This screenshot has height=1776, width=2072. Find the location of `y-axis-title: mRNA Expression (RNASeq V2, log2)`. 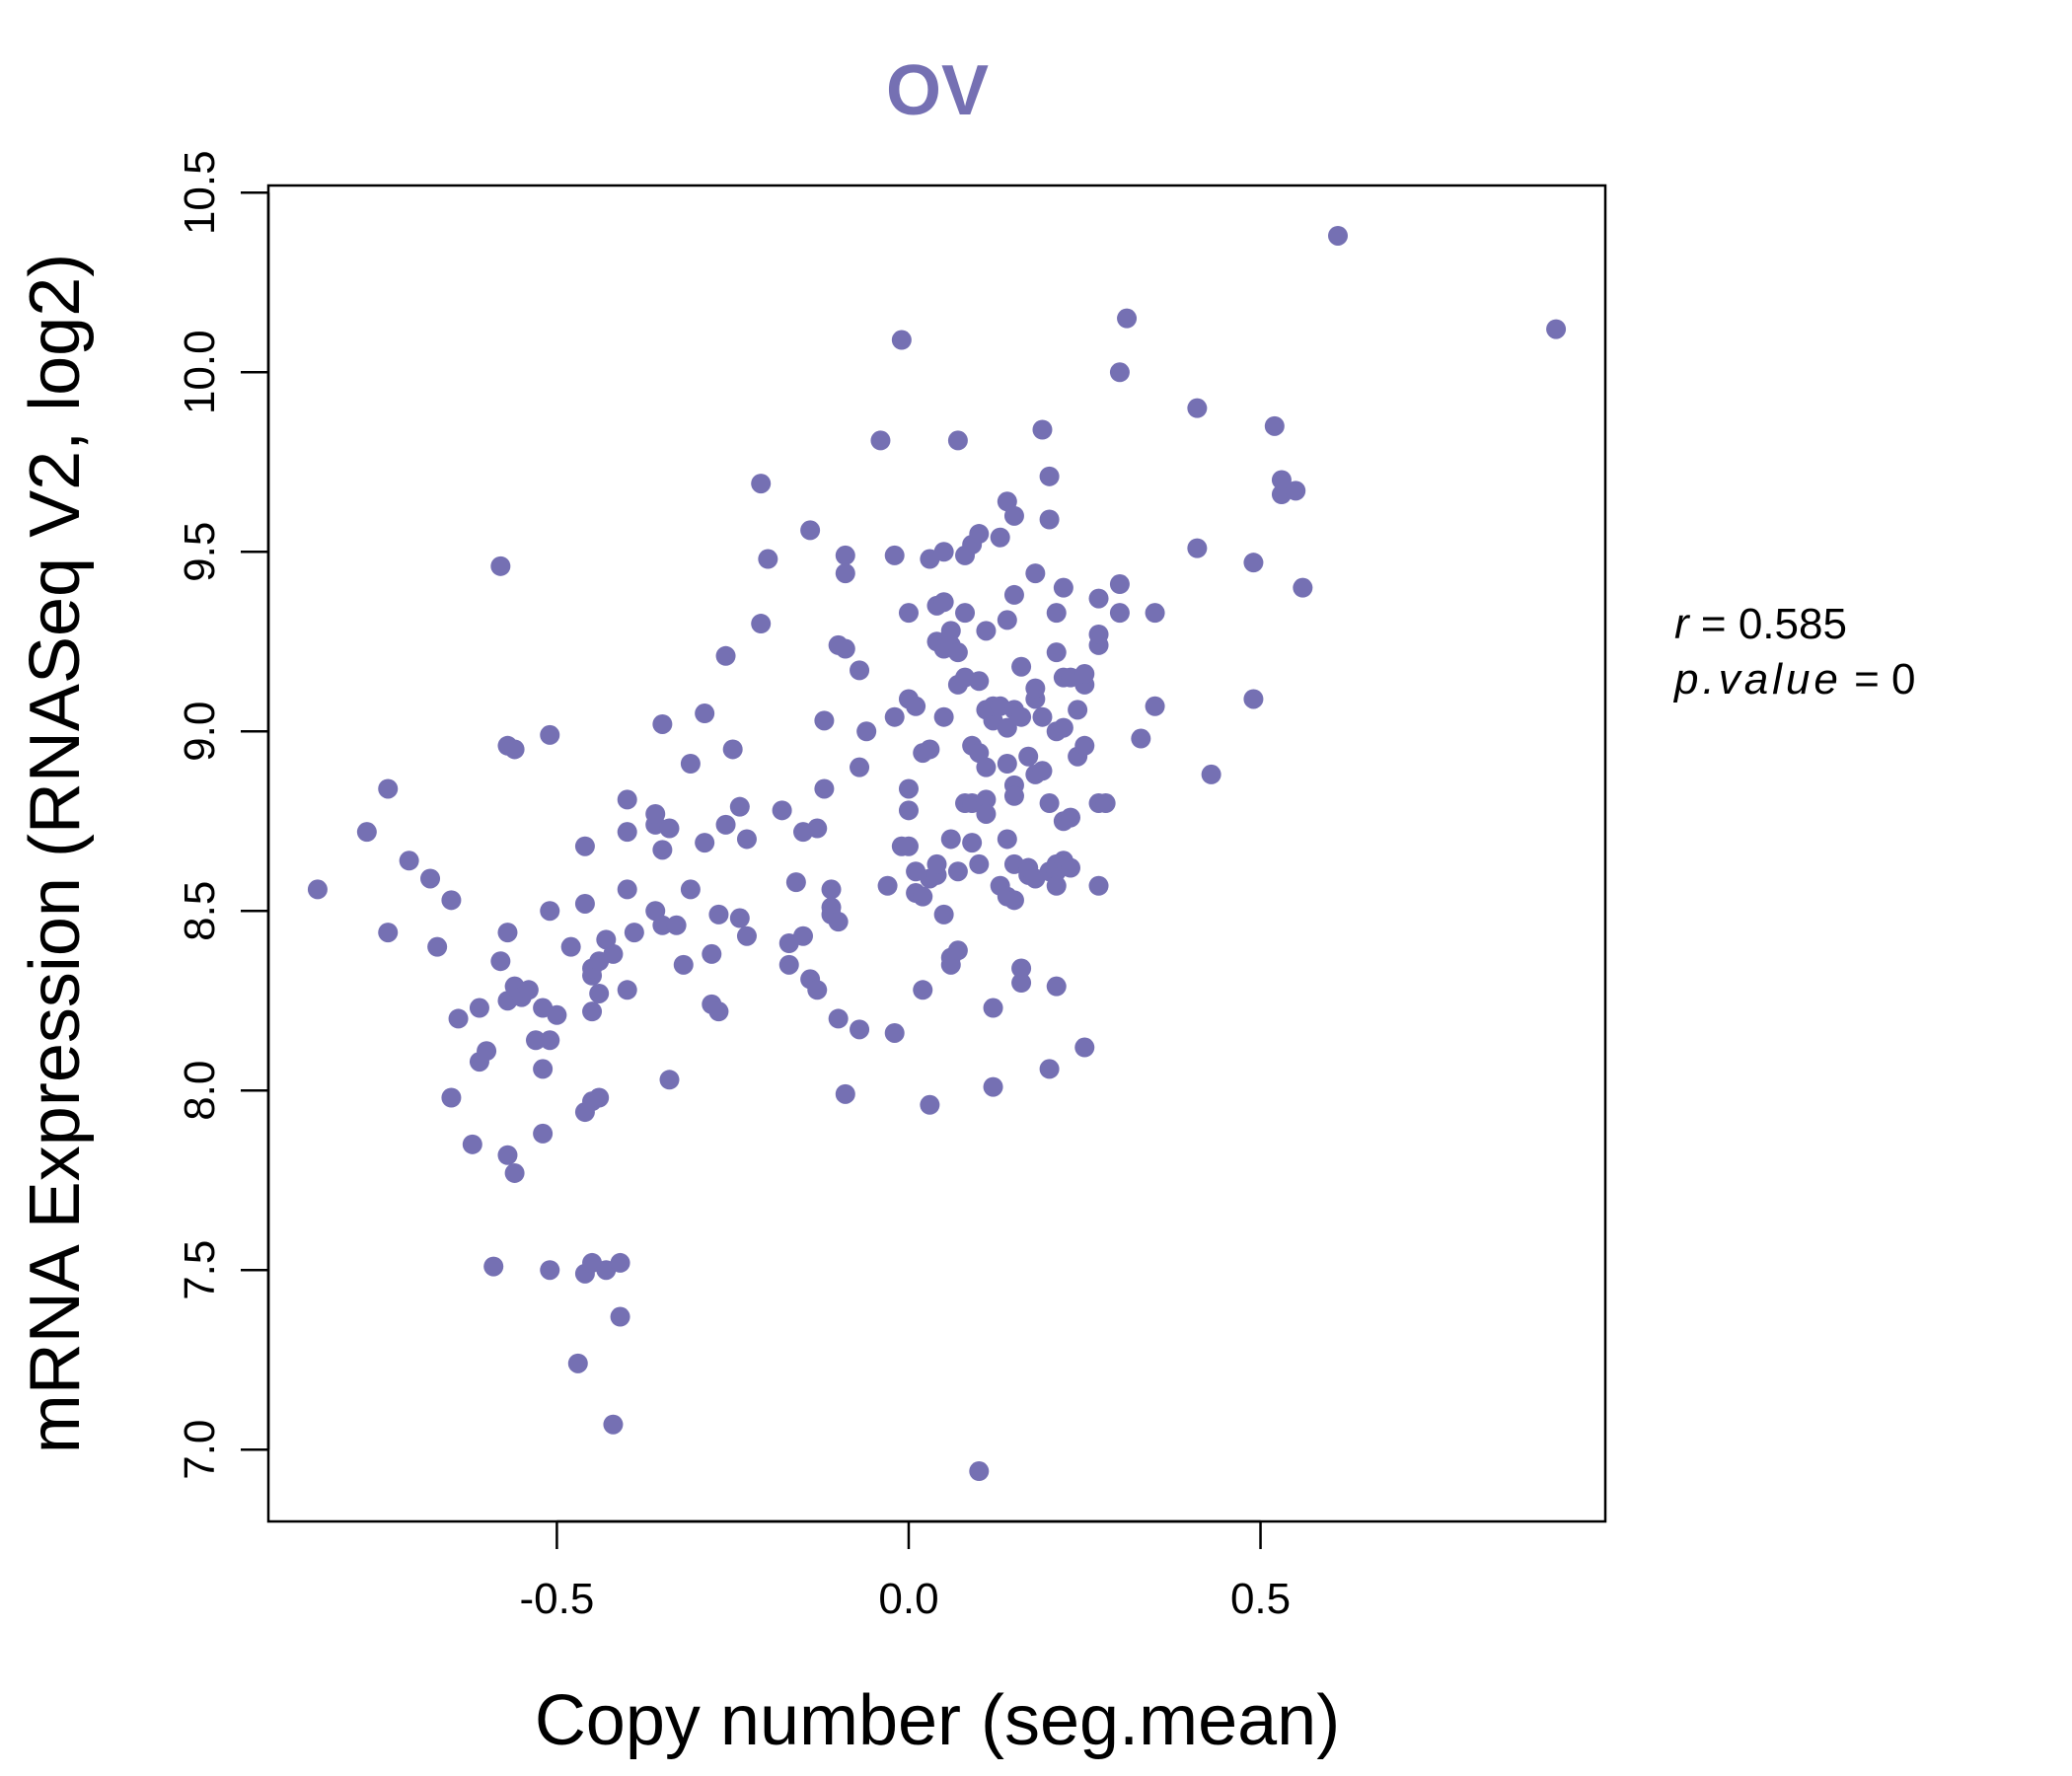

y-axis-title: mRNA Expression (RNASeq V2, log2) is located at coordinates (56, 854).